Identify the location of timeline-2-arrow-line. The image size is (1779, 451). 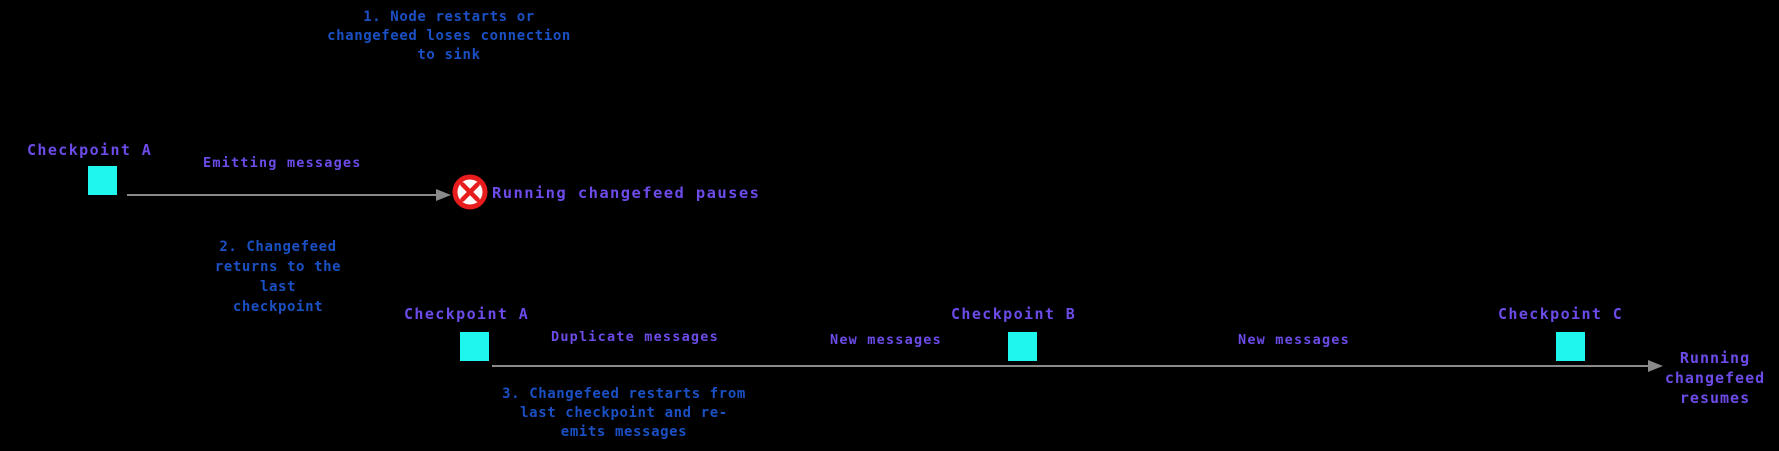
(1071, 366).